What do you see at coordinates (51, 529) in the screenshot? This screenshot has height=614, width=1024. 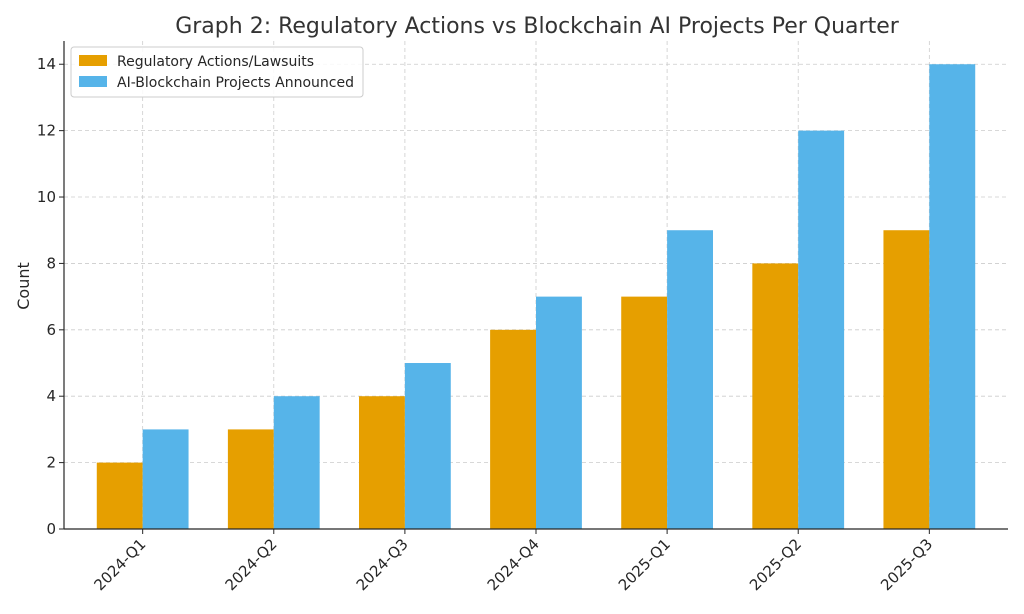 I see `y-tick-label: 0` at bounding box center [51, 529].